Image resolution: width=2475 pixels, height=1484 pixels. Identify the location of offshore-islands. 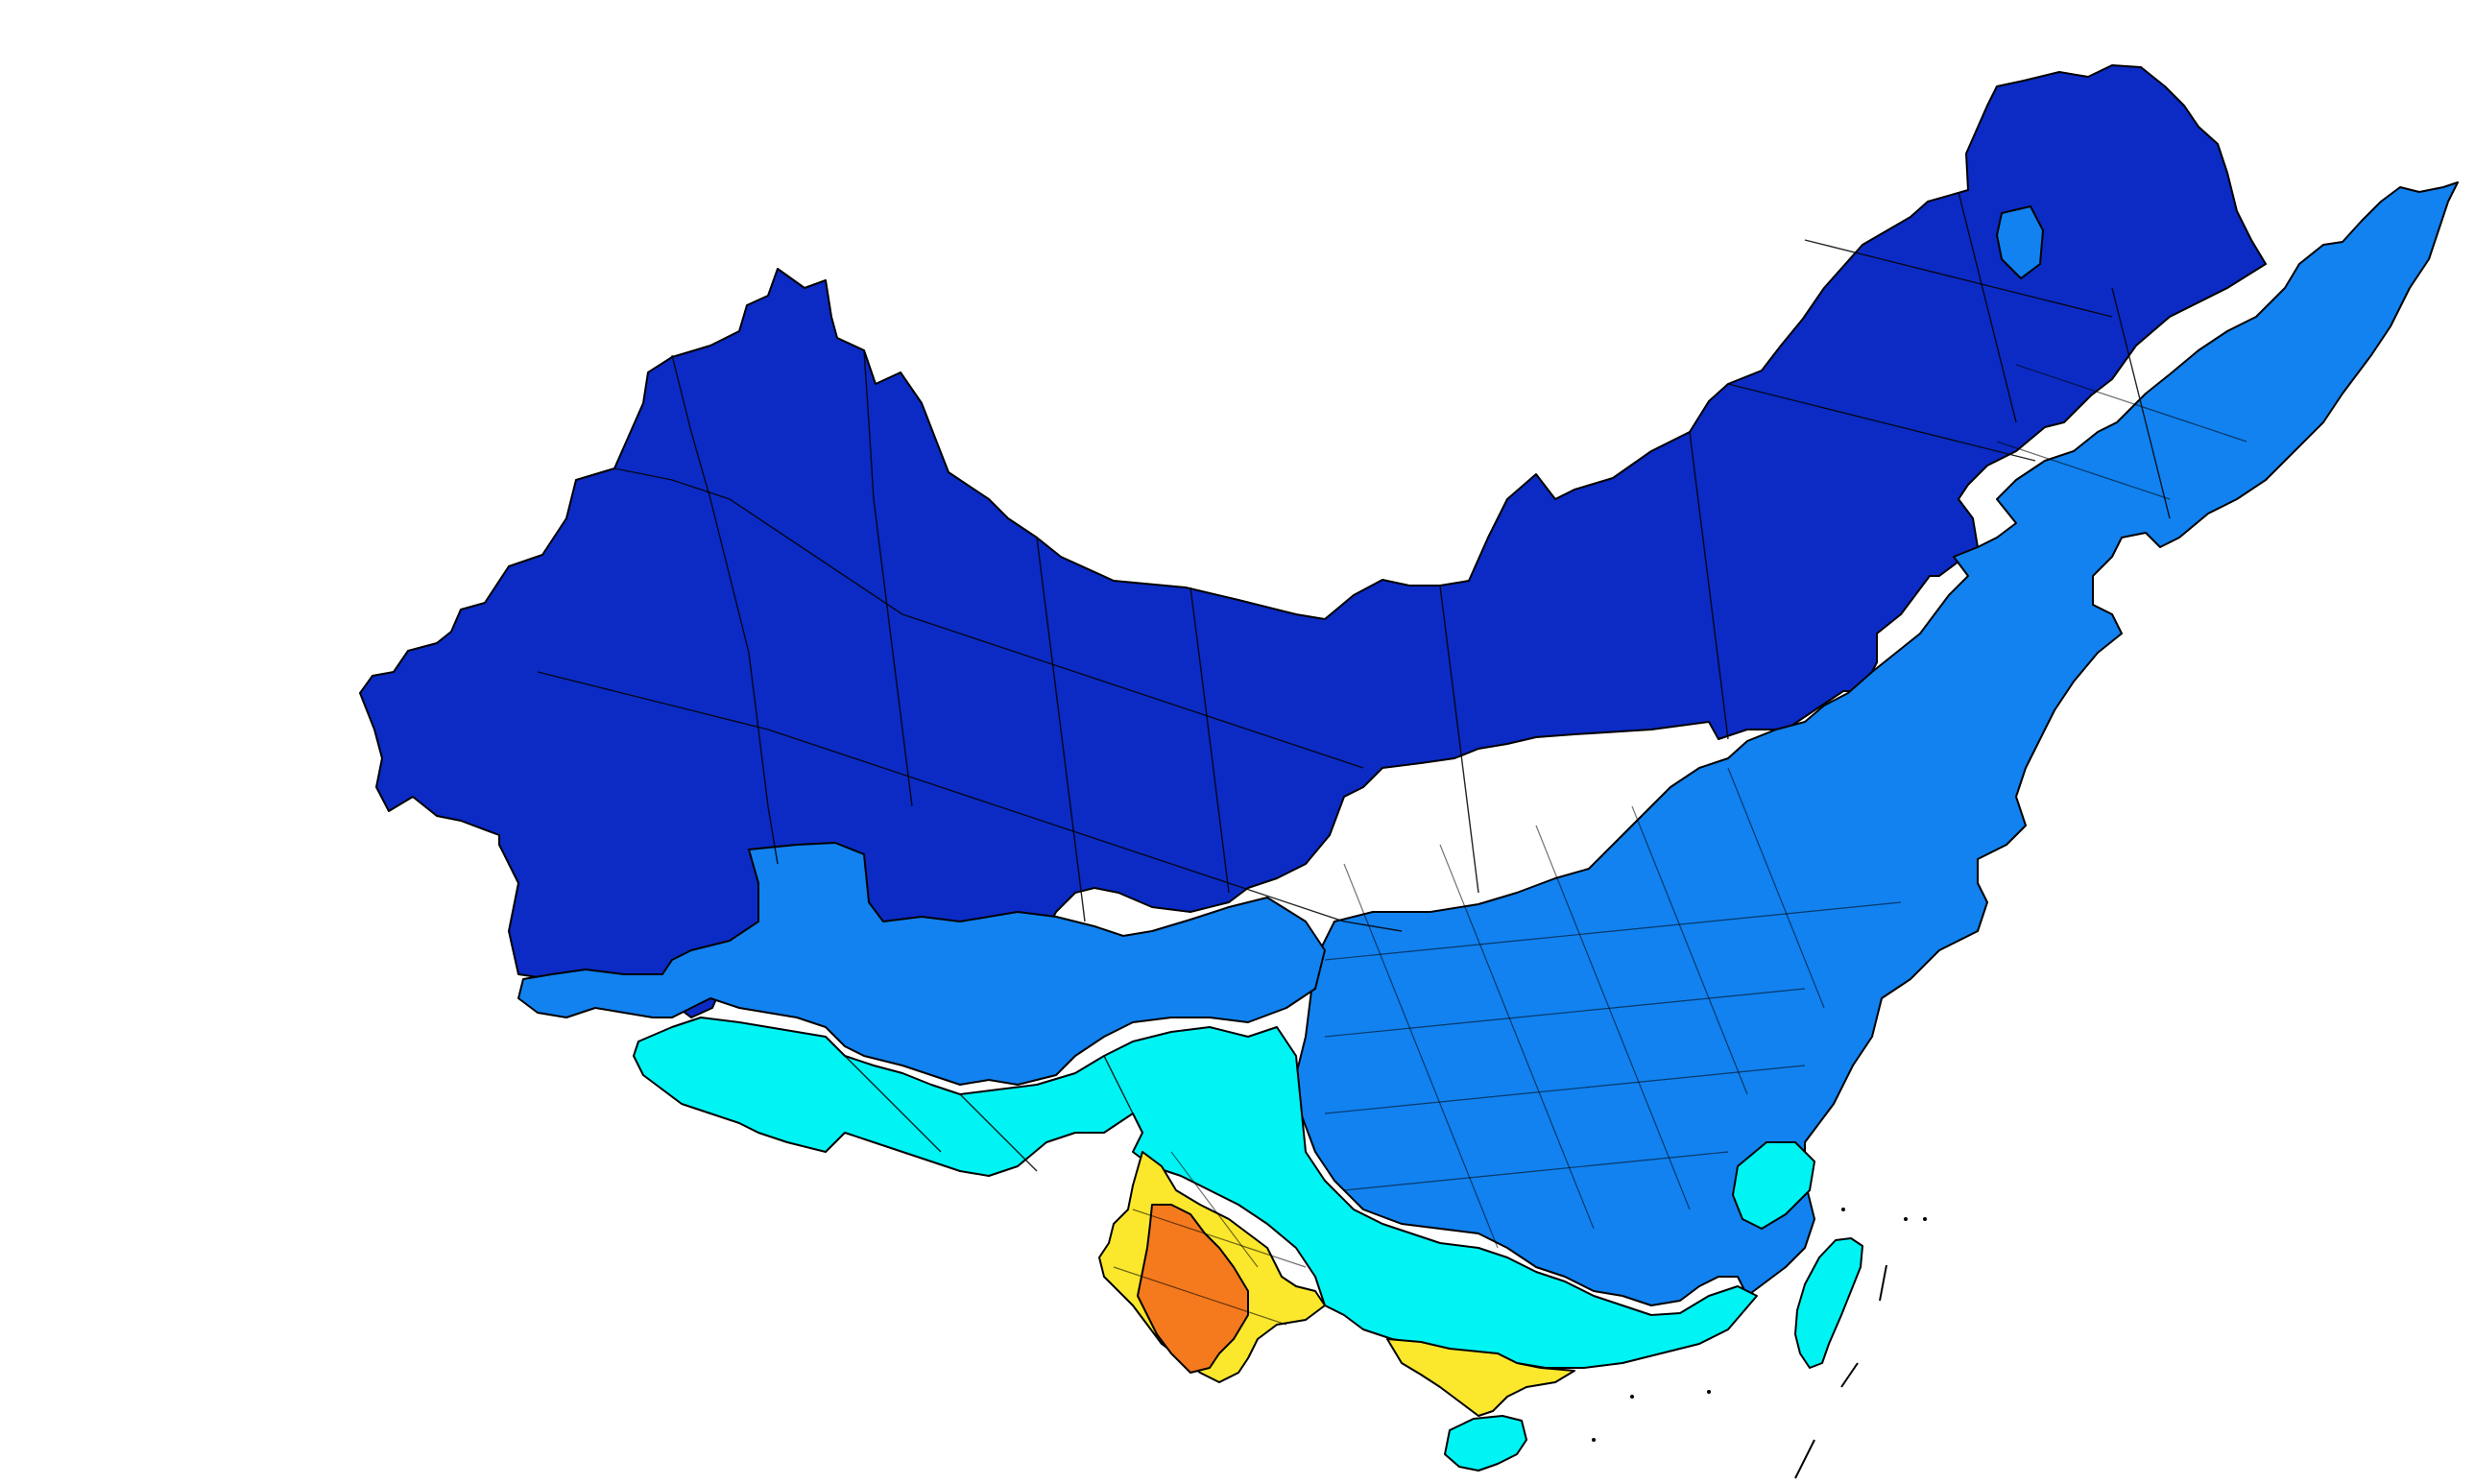
(1759, 1343).